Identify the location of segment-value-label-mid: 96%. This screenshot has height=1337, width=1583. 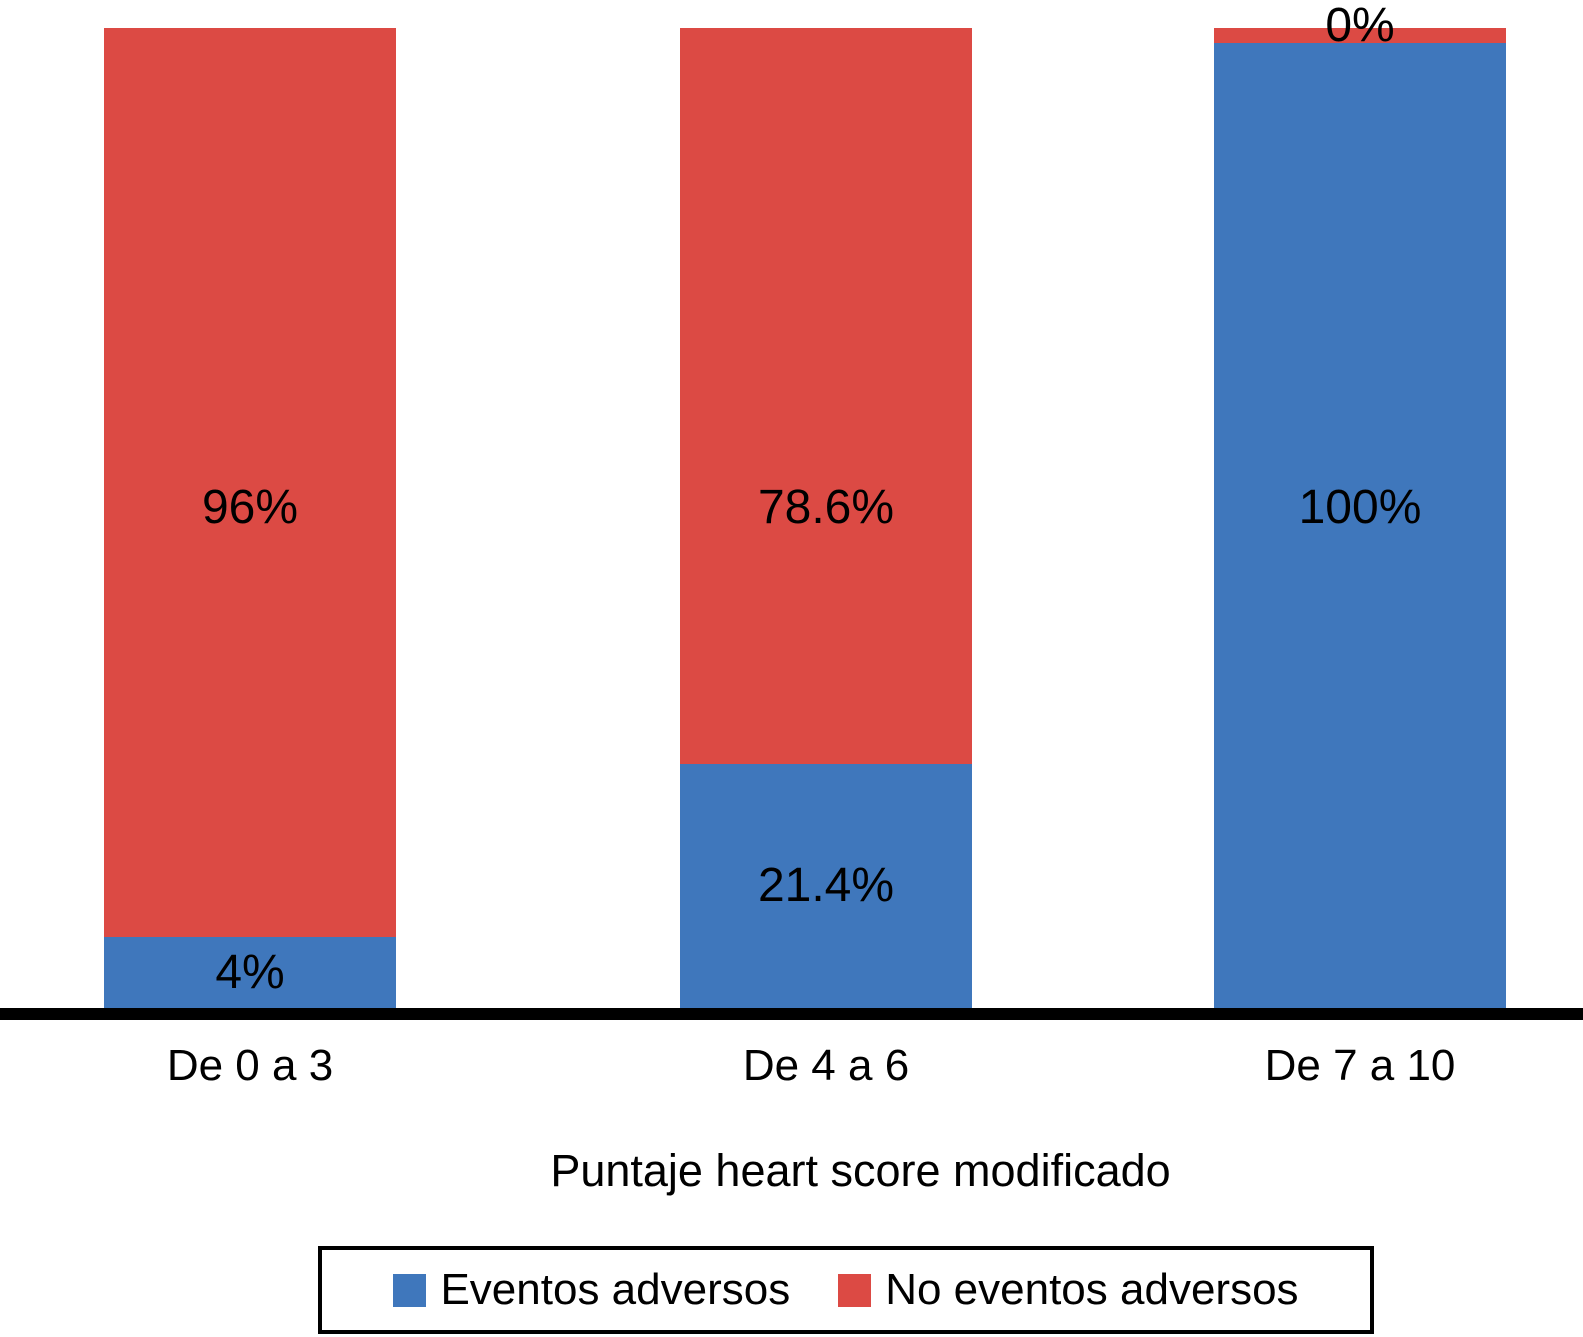
(250, 507).